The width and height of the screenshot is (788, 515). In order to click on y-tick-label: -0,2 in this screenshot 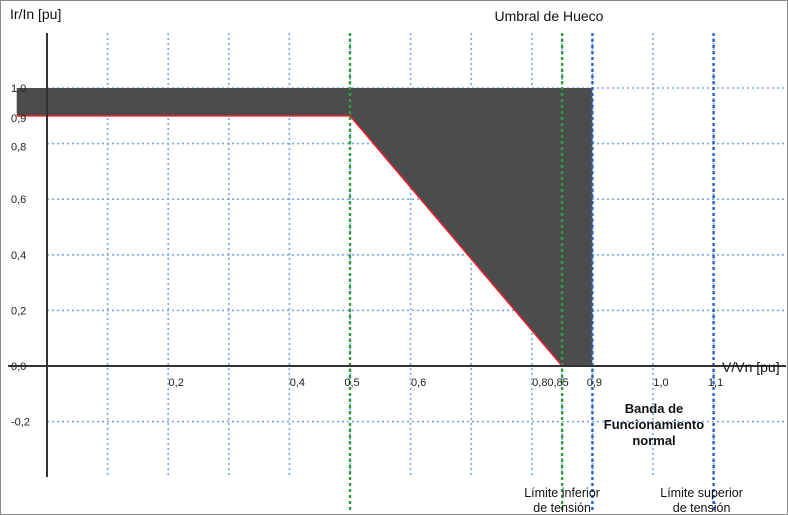, I will do `click(20, 423)`.